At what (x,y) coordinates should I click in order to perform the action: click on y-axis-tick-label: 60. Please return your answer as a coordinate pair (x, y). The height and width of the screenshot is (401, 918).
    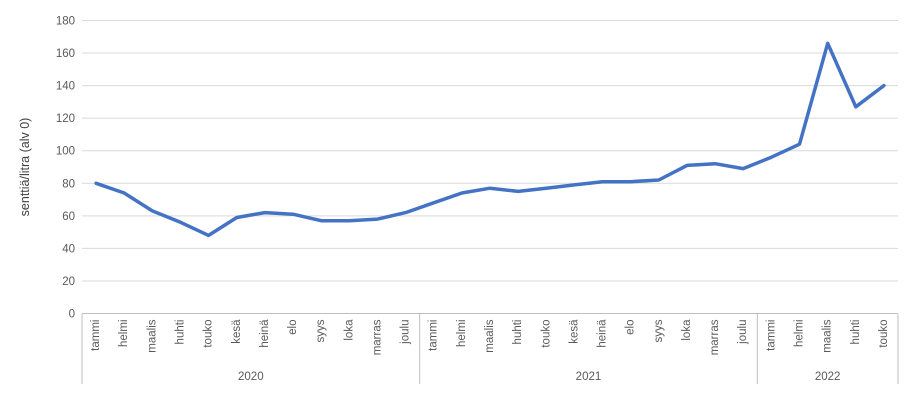
    Looking at the image, I should click on (68, 217).